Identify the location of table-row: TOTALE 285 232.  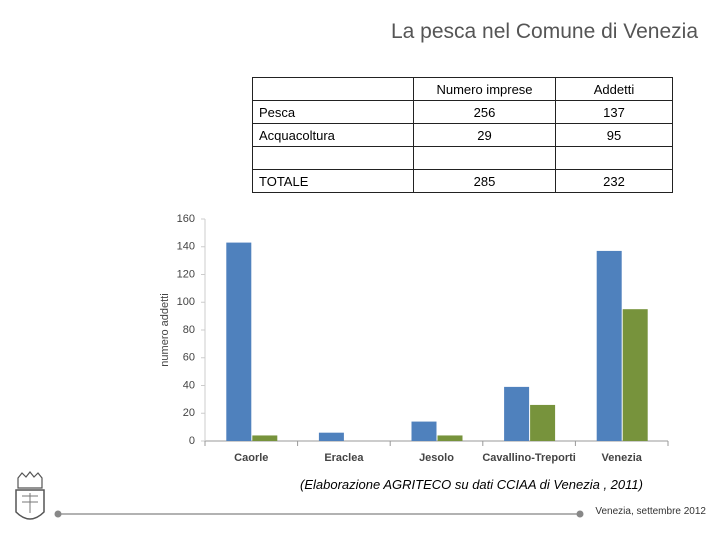
(462, 181).